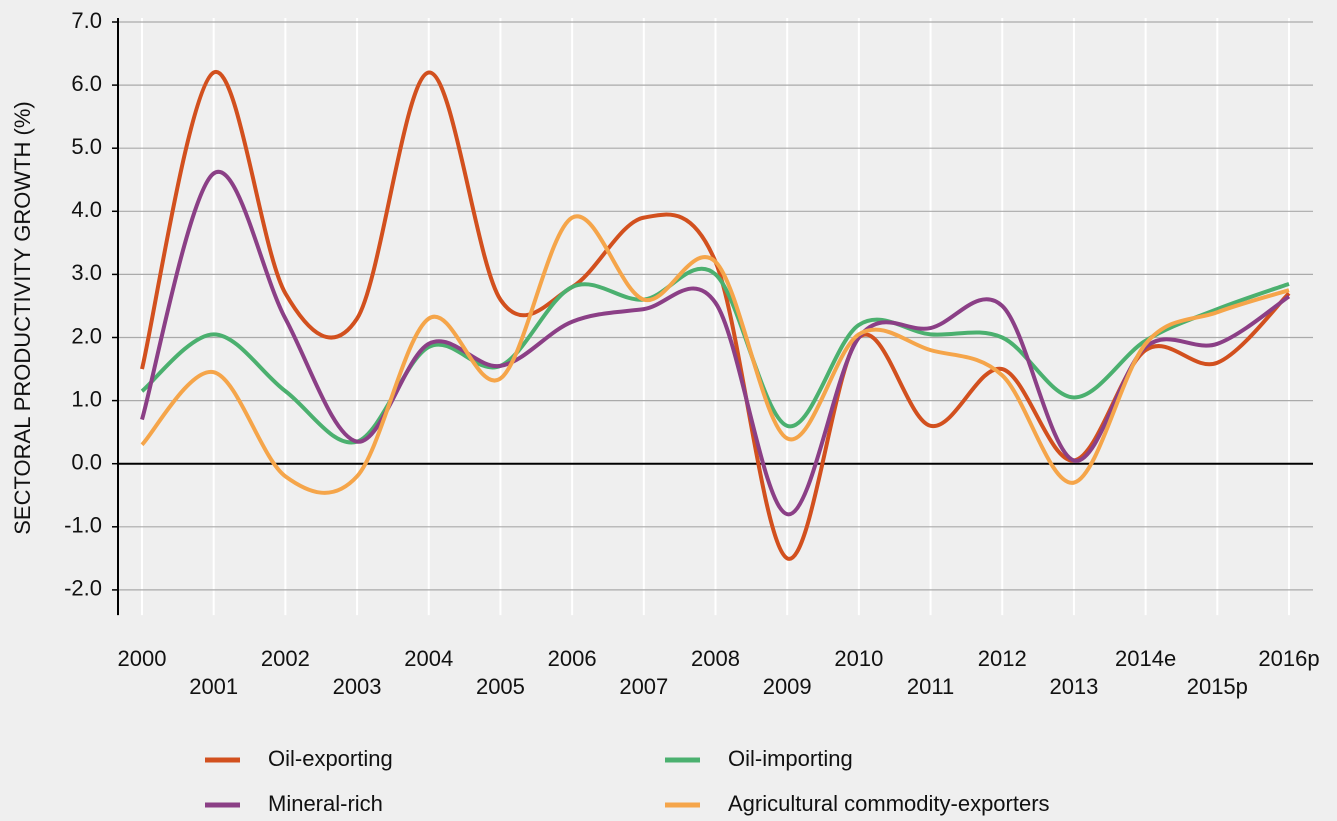 Image resolution: width=1337 pixels, height=821 pixels. I want to click on x-tick-label: 2003, so click(357, 686).